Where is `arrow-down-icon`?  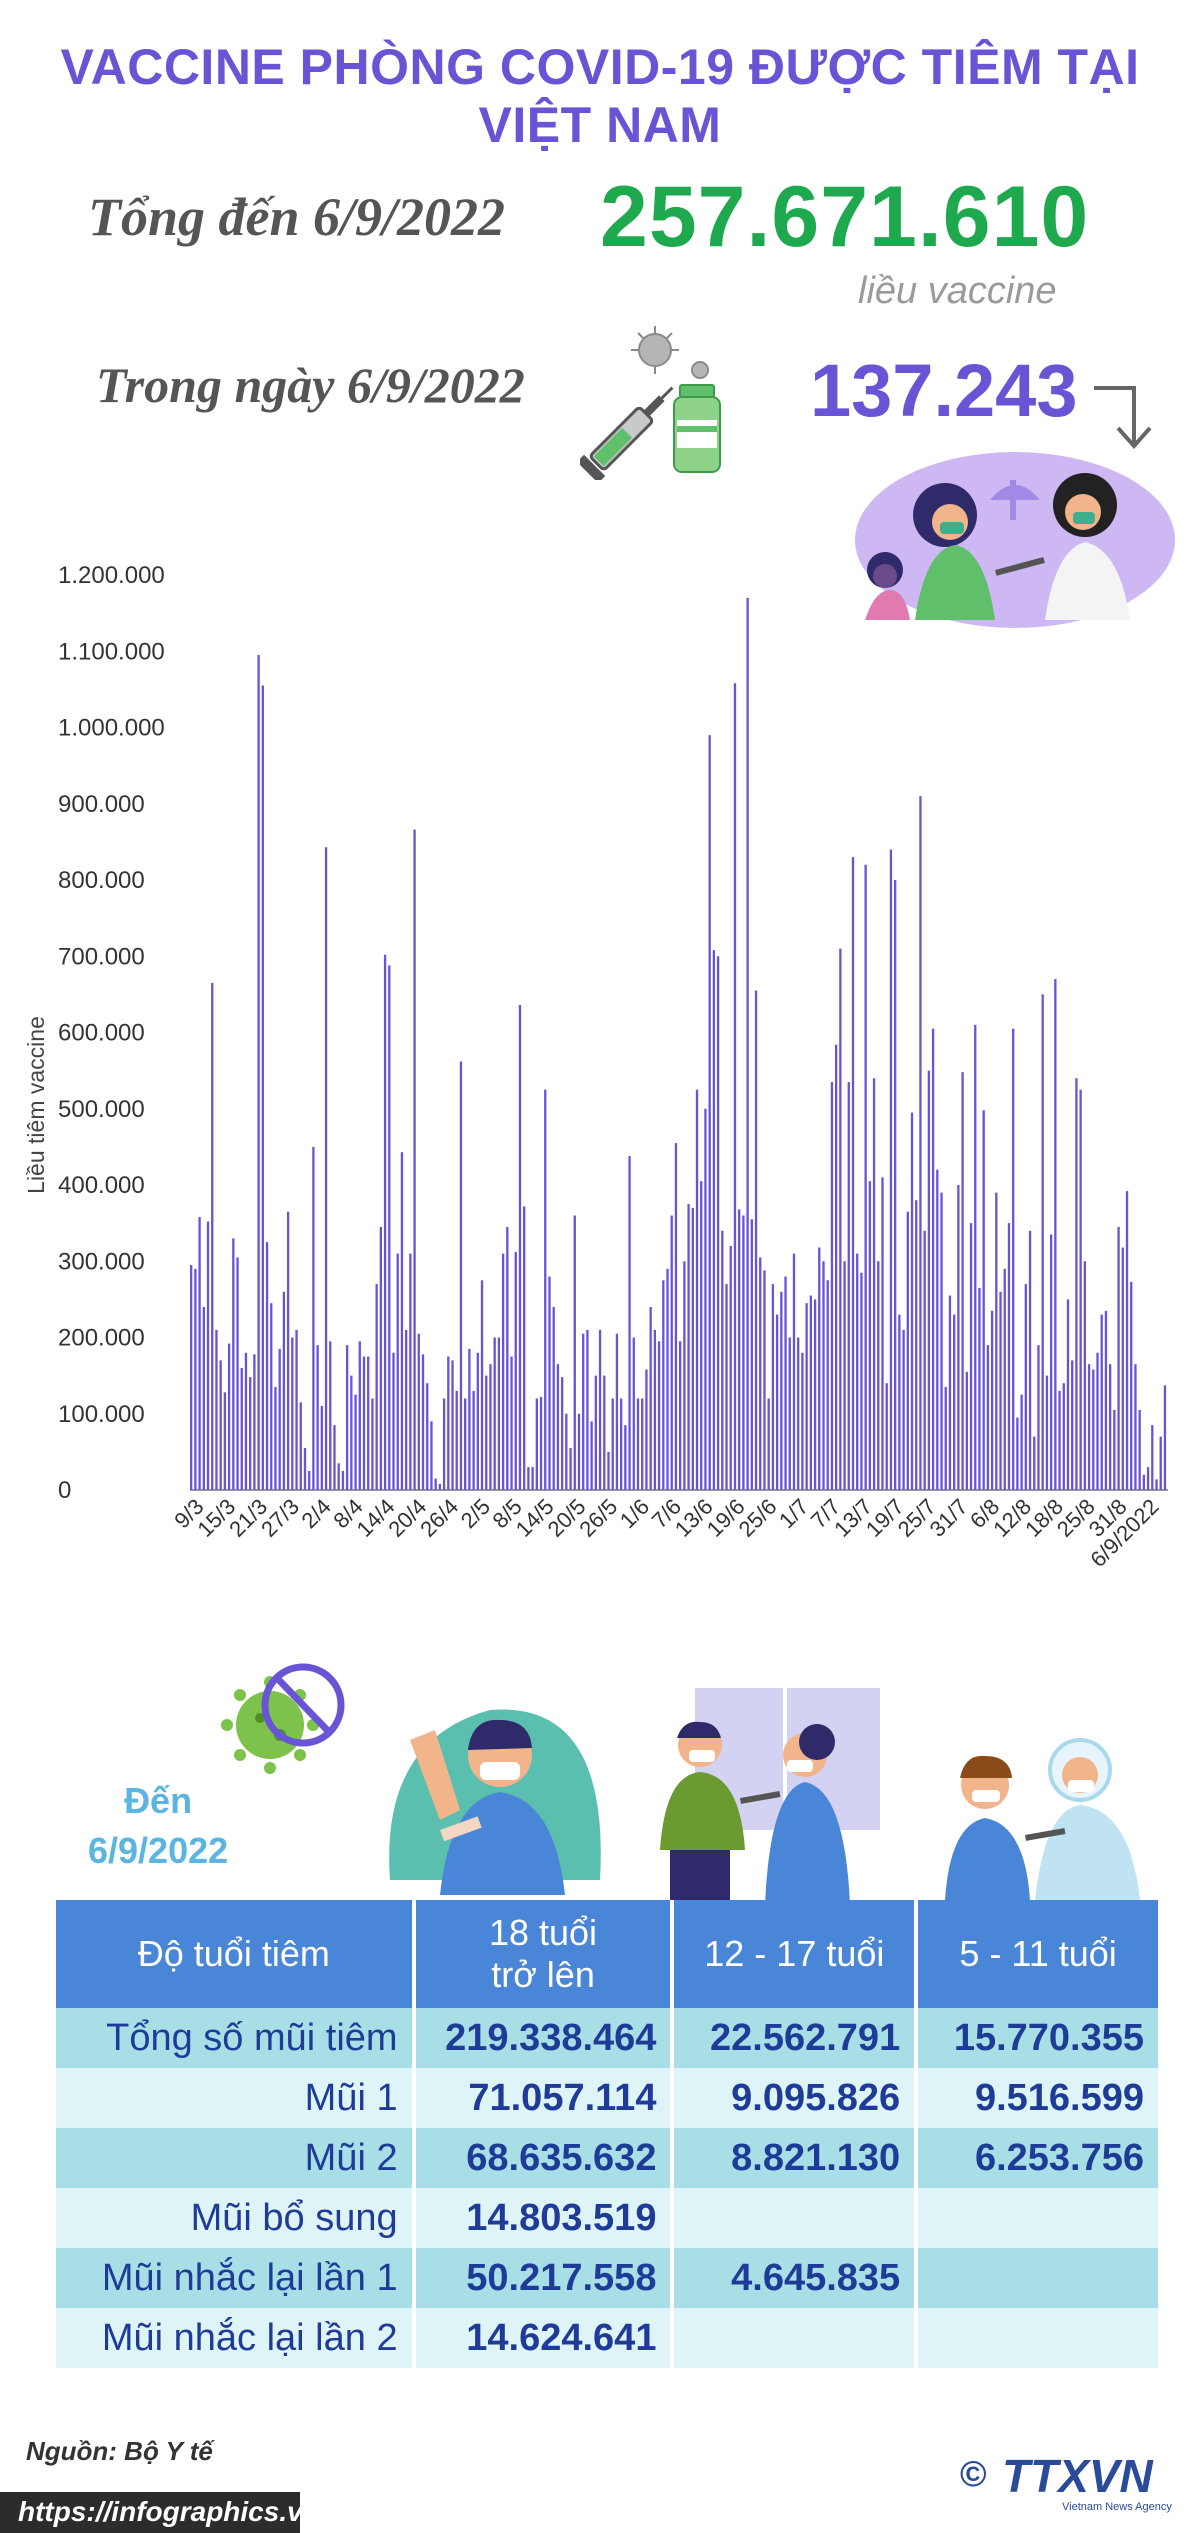 arrow-down-icon is located at coordinates (1123, 418).